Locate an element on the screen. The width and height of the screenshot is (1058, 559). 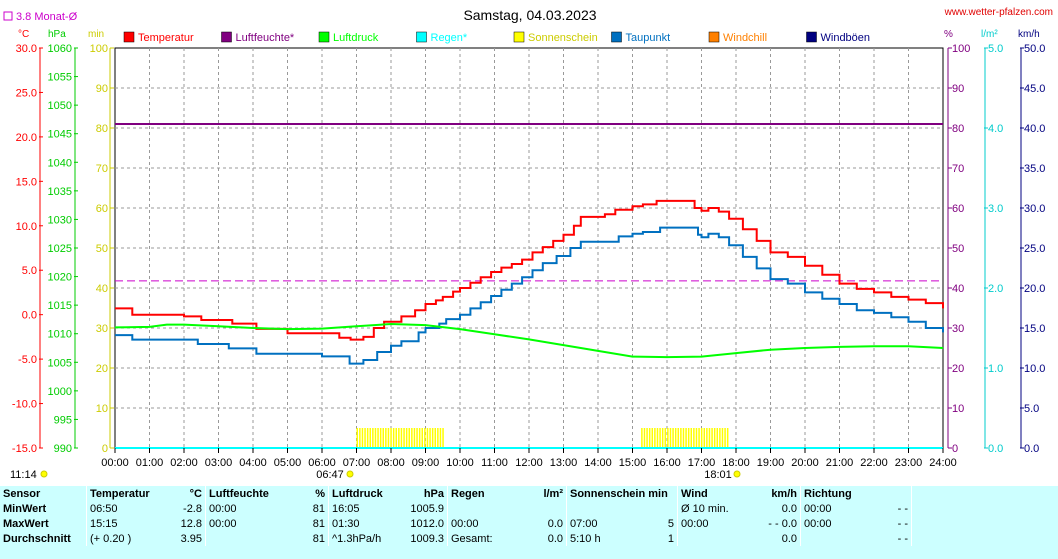
hpa-tick-label: 1030 is located at coordinates (60, 220).